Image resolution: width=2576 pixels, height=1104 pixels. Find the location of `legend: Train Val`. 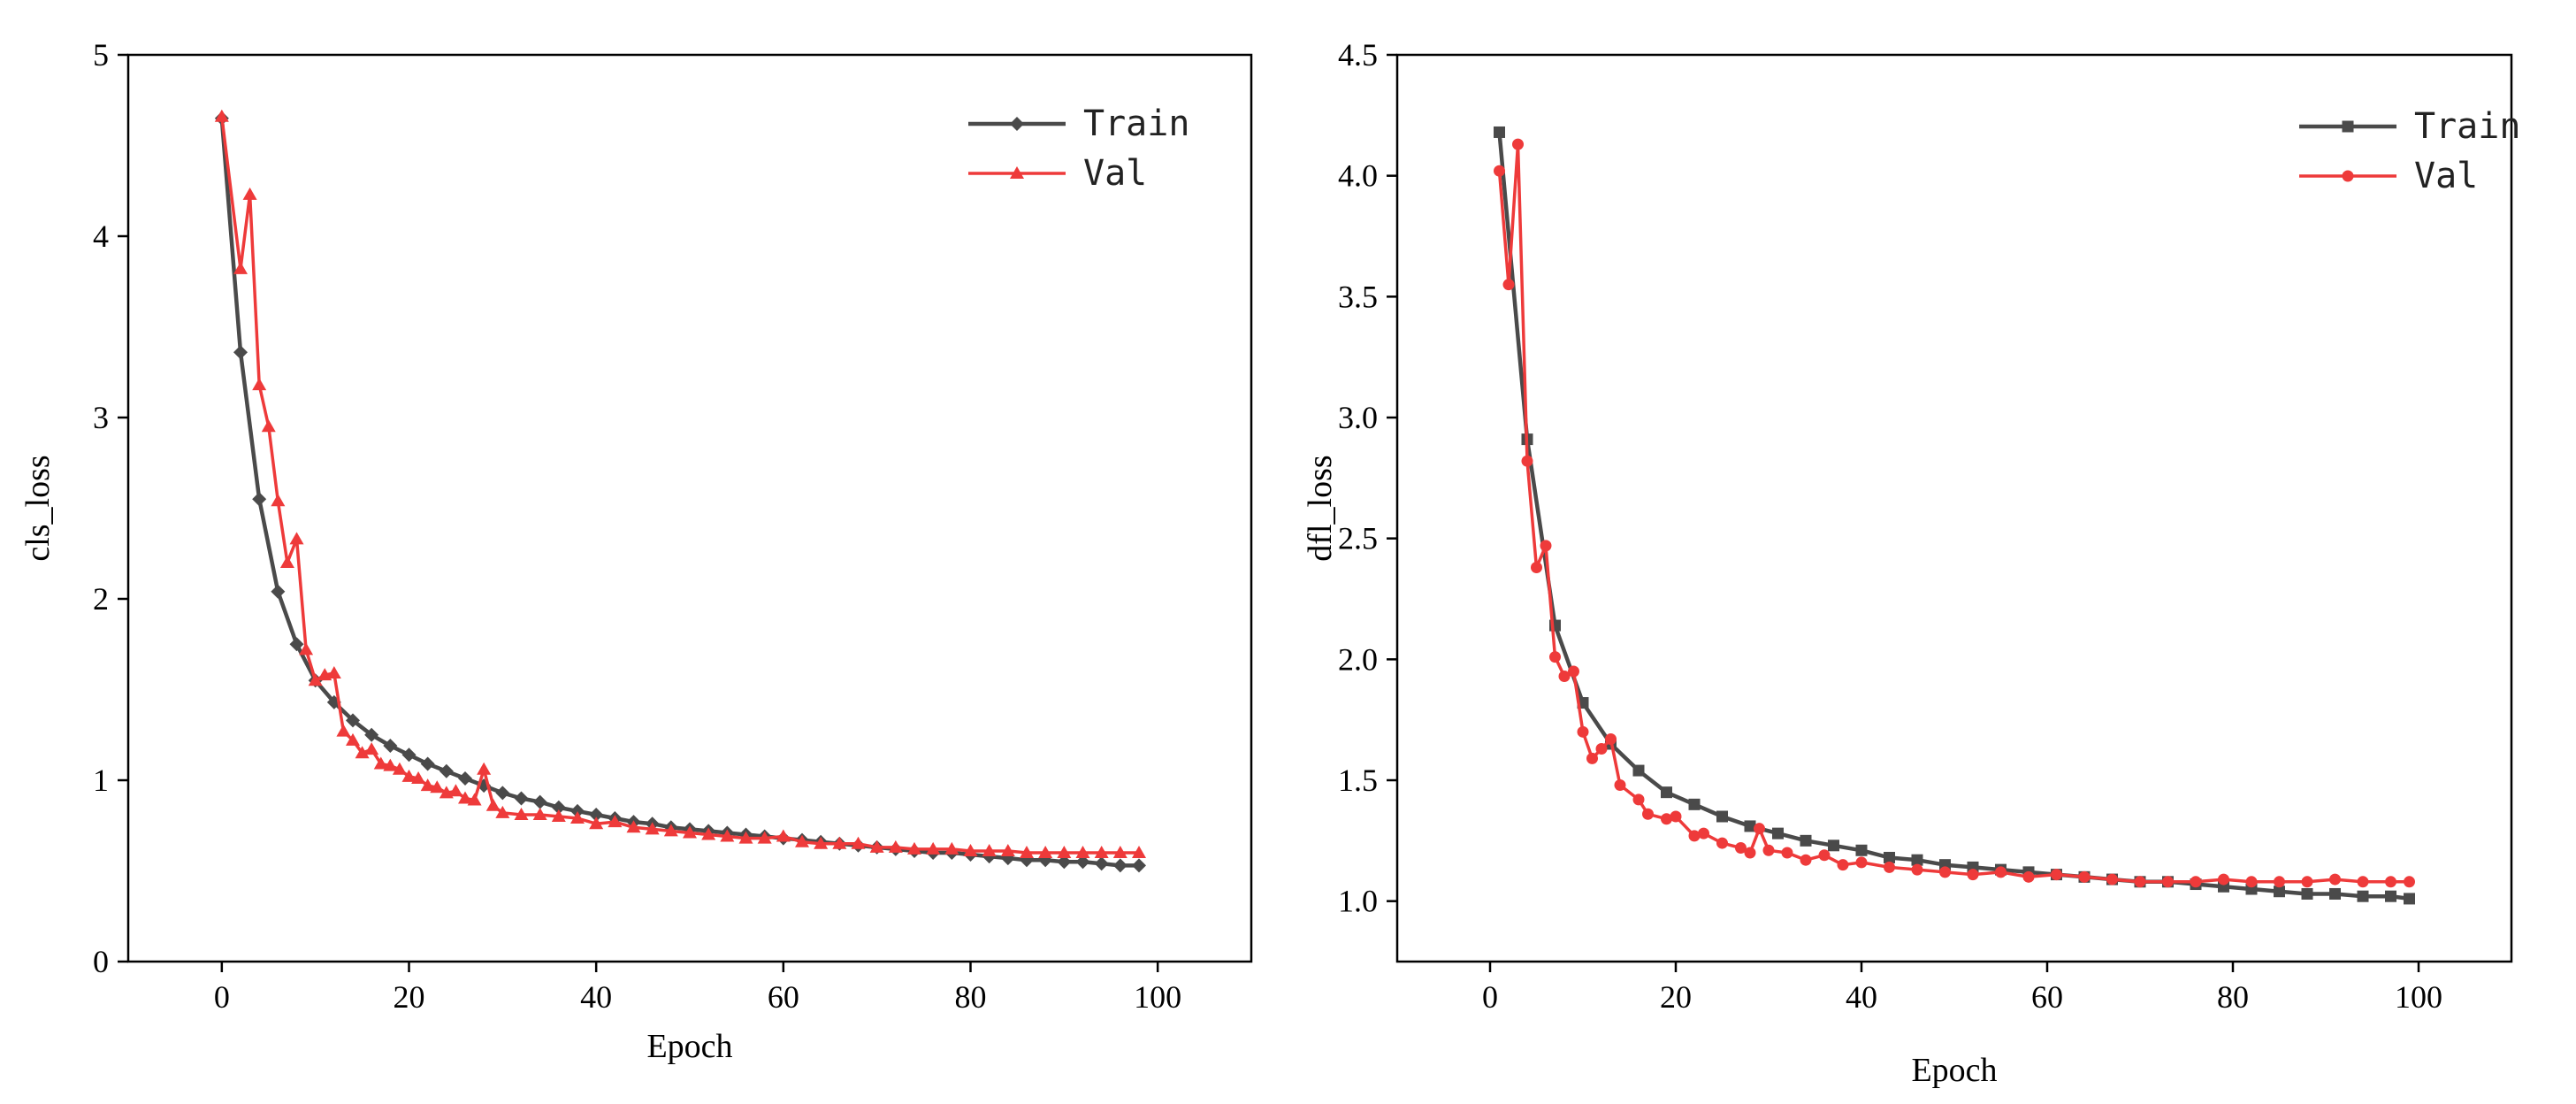

legend: Train Val is located at coordinates (1078, 149).